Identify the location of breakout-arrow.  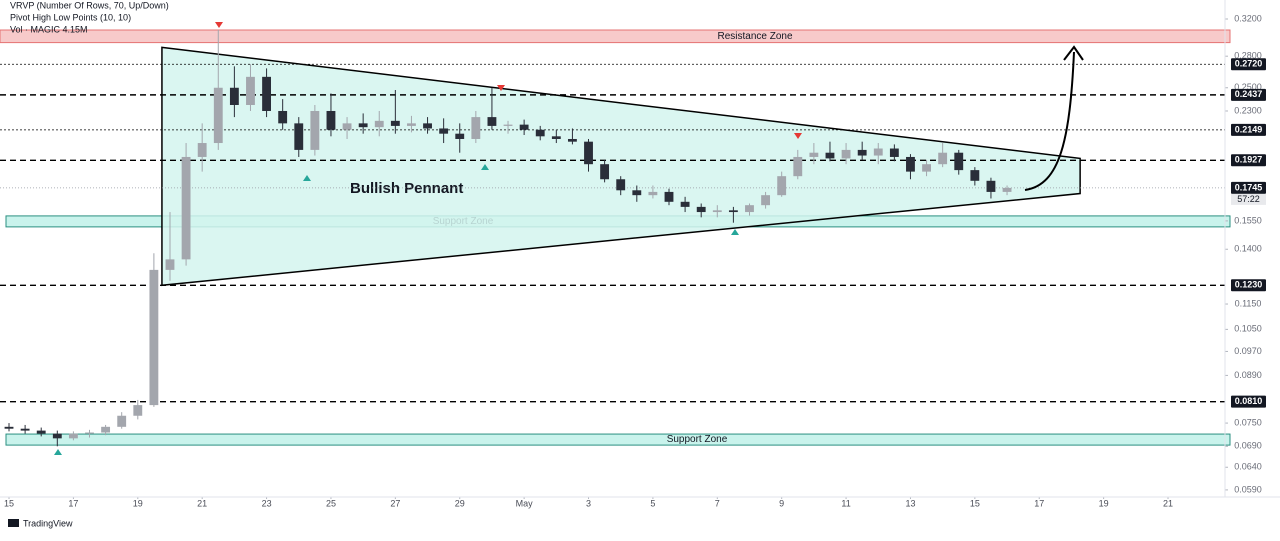
(1049, 121).